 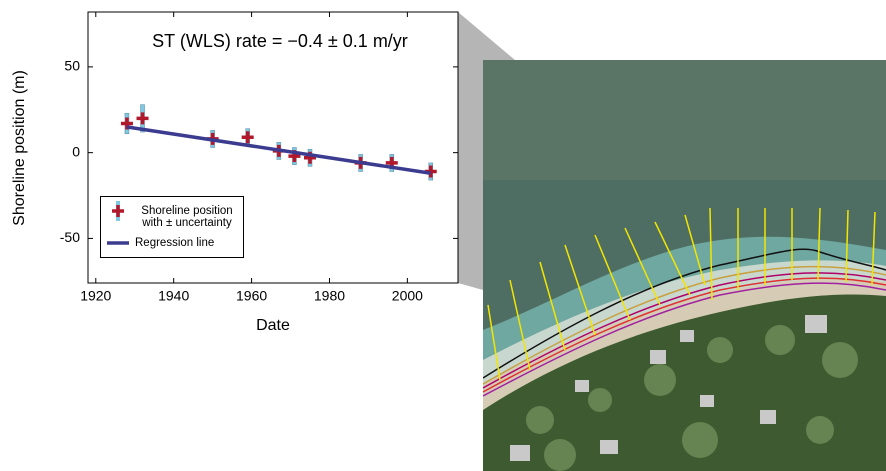 What do you see at coordinates (175, 243) in the screenshot?
I see `legend-label: Regression line` at bounding box center [175, 243].